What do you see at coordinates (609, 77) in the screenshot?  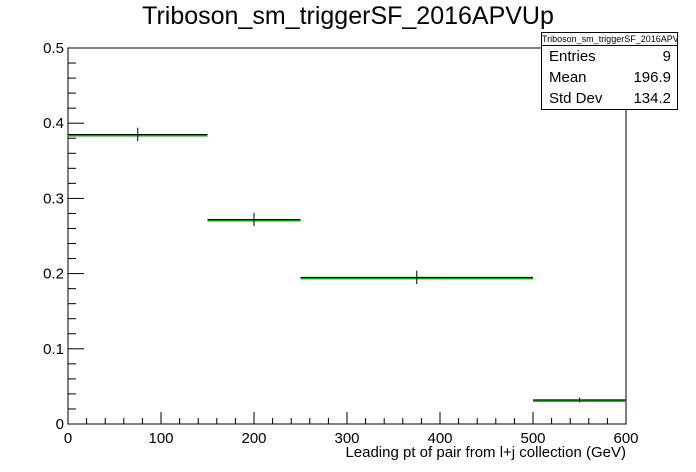 I see `stats-row-mean: Mean 196.9` at bounding box center [609, 77].